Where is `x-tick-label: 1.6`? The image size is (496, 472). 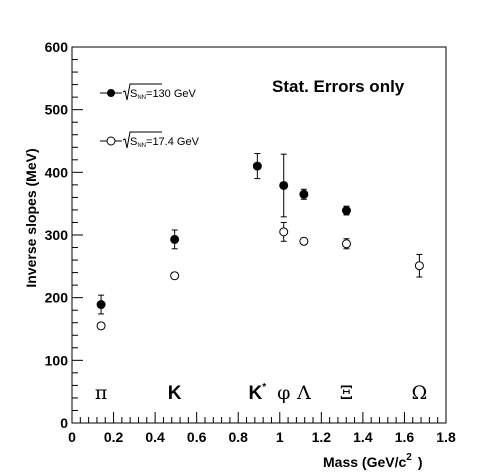
x-tick-label: 1.6 is located at coordinates (405, 437).